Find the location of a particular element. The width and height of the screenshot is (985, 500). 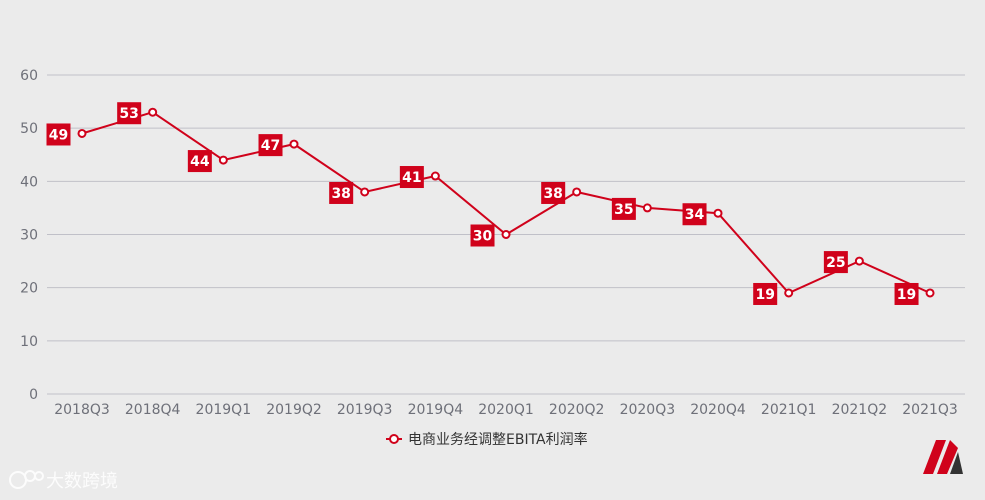

legend-label: 电商业务经调整EBITA利润率 is located at coordinates (498, 439).